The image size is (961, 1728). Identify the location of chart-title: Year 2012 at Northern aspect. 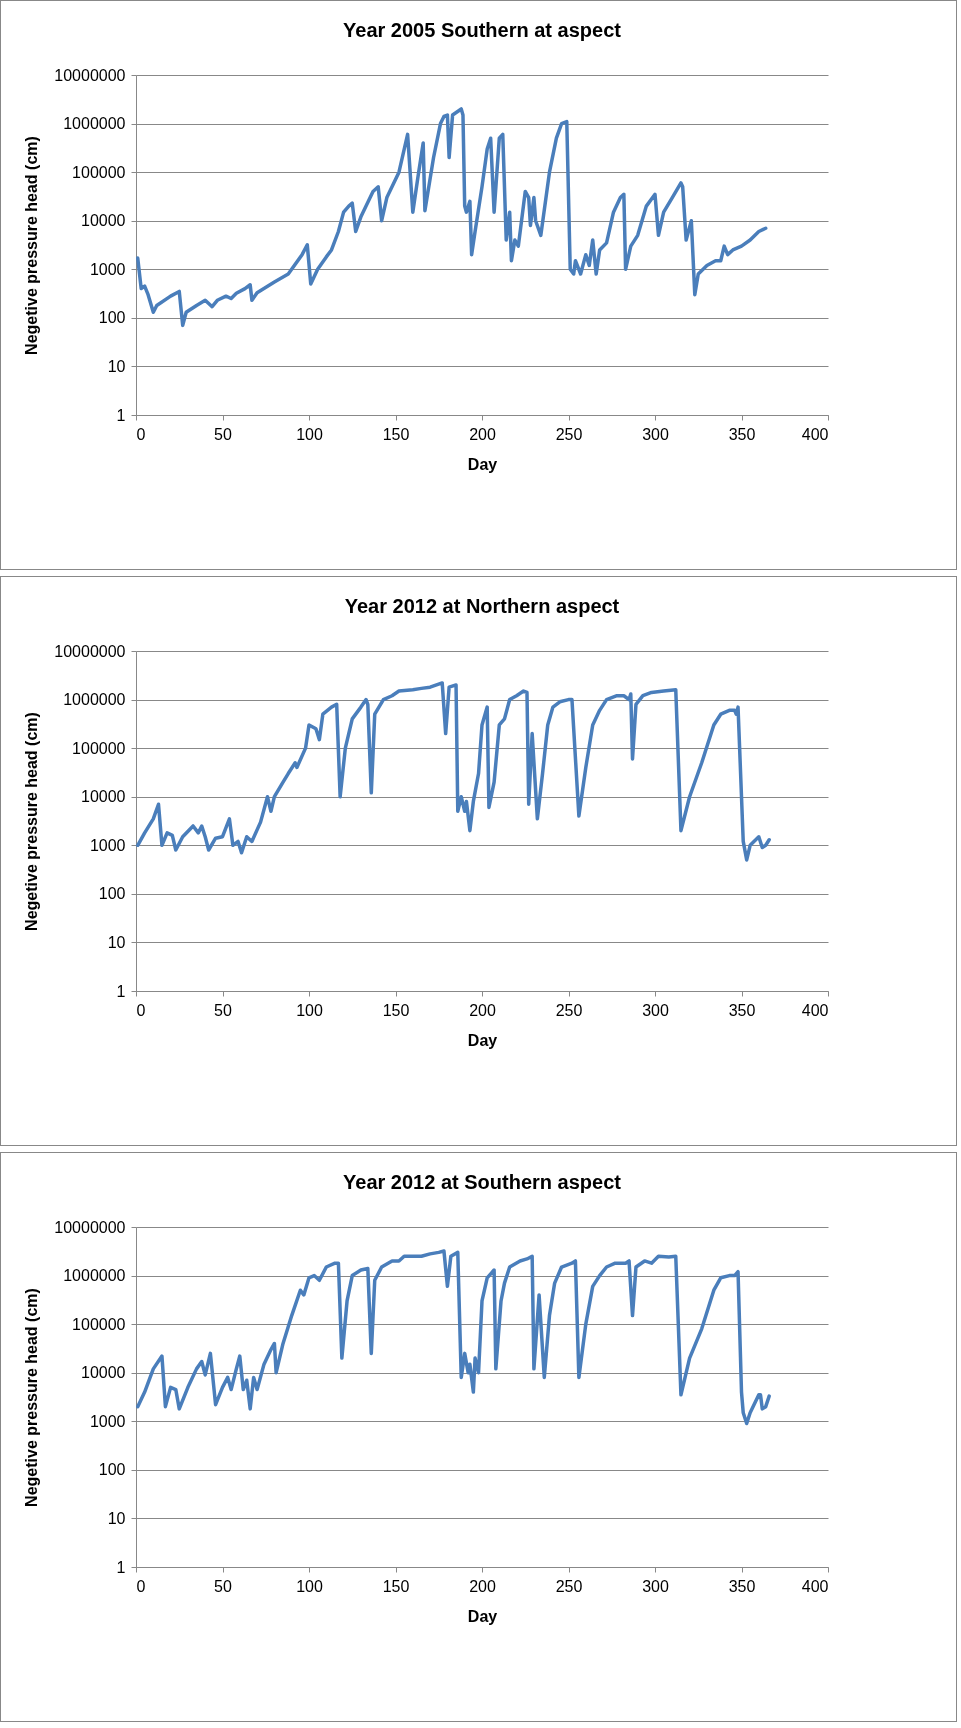
(482, 606).